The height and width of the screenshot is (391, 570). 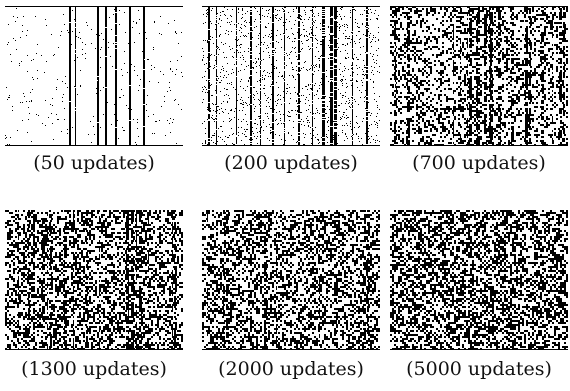 I want to click on panel-caption: (700 updates), so click(x=479, y=163).